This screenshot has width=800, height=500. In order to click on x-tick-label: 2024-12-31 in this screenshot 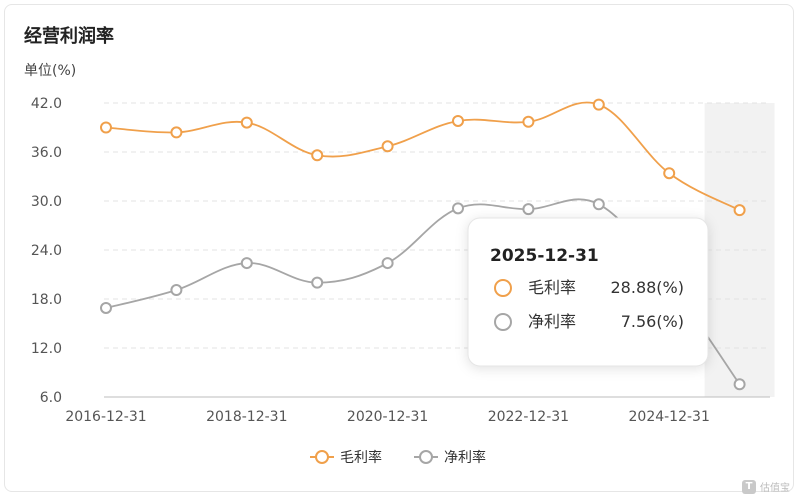, I will do `click(669, 417)`.